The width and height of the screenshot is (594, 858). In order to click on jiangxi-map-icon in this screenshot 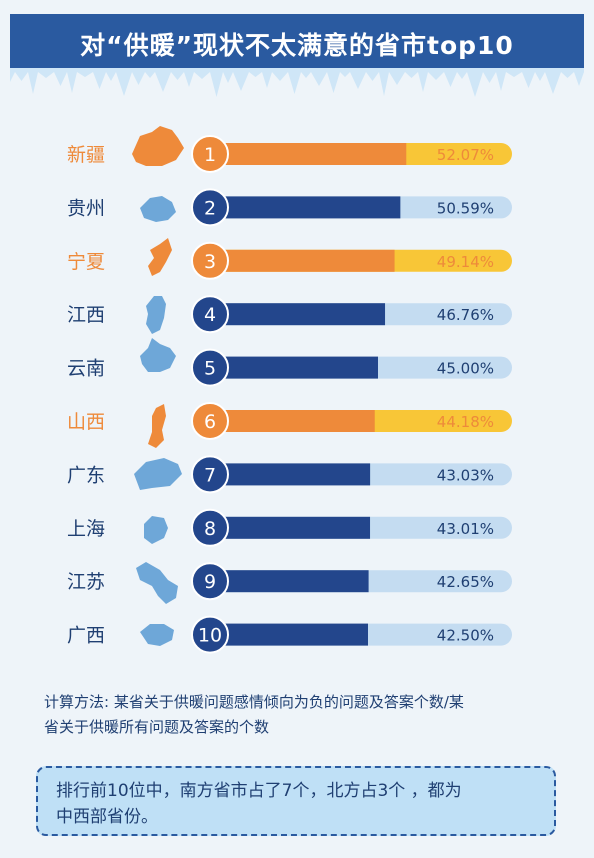, I will do `click(156, 315)`.